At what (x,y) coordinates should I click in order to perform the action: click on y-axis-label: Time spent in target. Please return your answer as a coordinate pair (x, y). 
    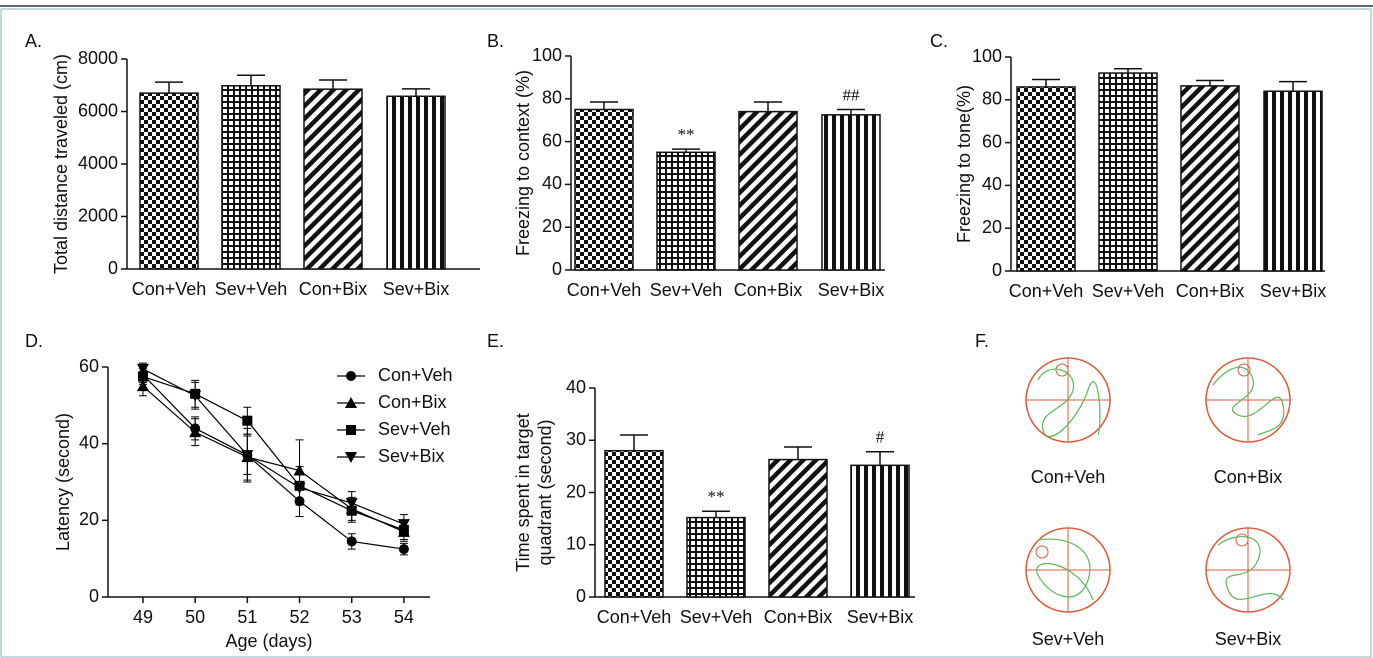
    Looking at the image, I should click on (523, 492).